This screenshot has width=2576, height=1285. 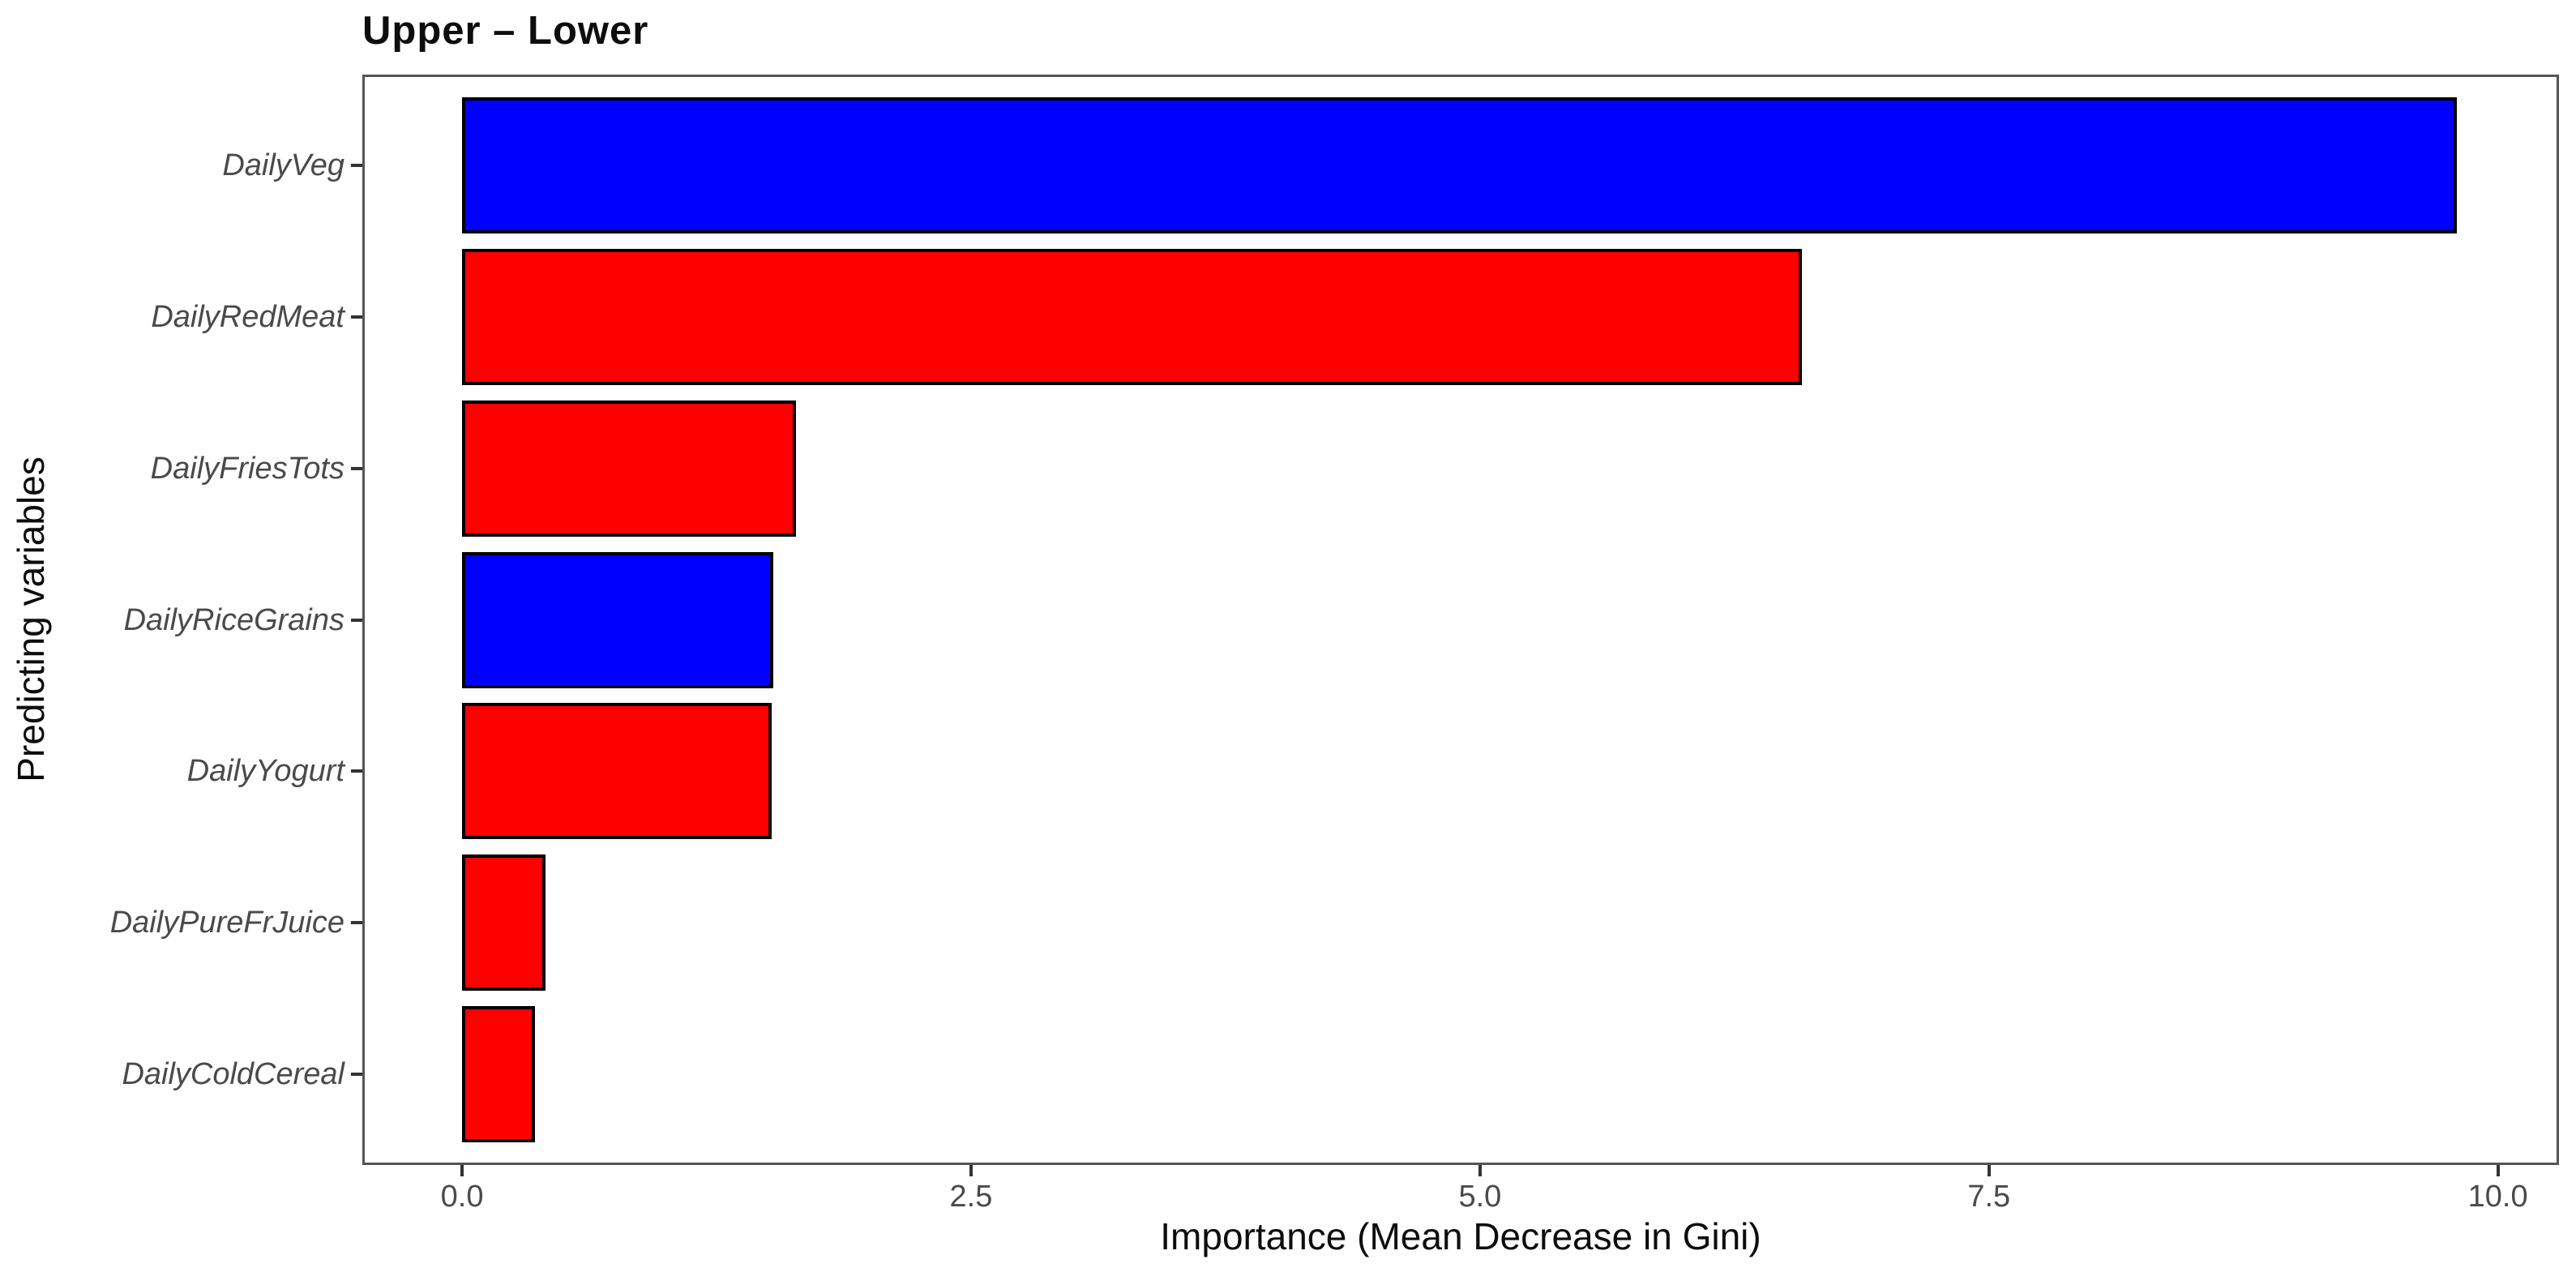 I want to click on bar-dailyredmeat, so click(x=1132, y=316).